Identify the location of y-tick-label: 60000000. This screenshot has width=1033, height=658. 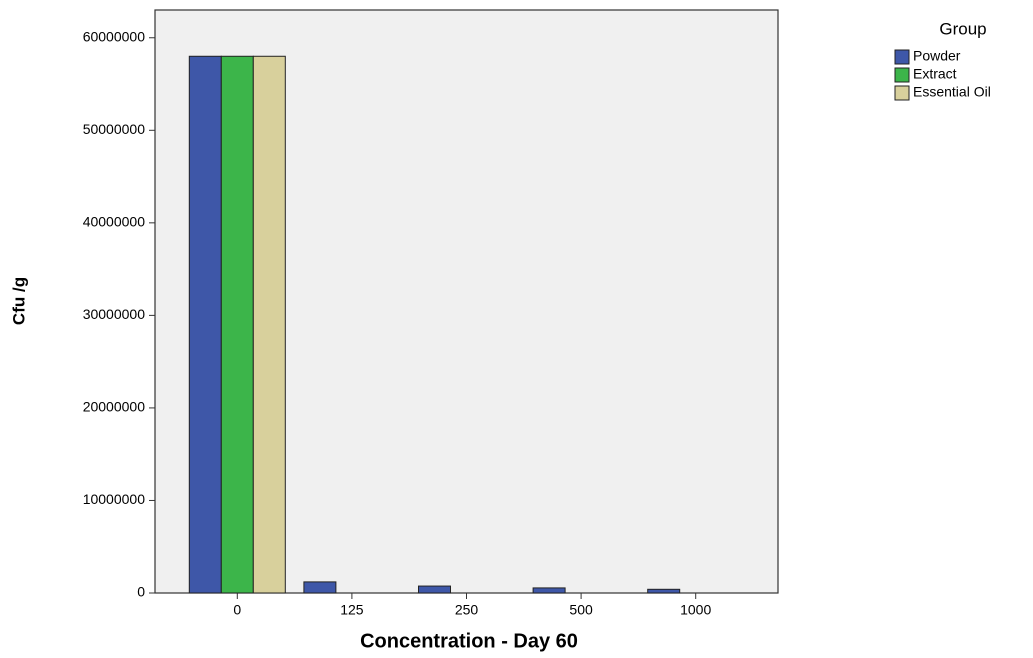
(114, 36).